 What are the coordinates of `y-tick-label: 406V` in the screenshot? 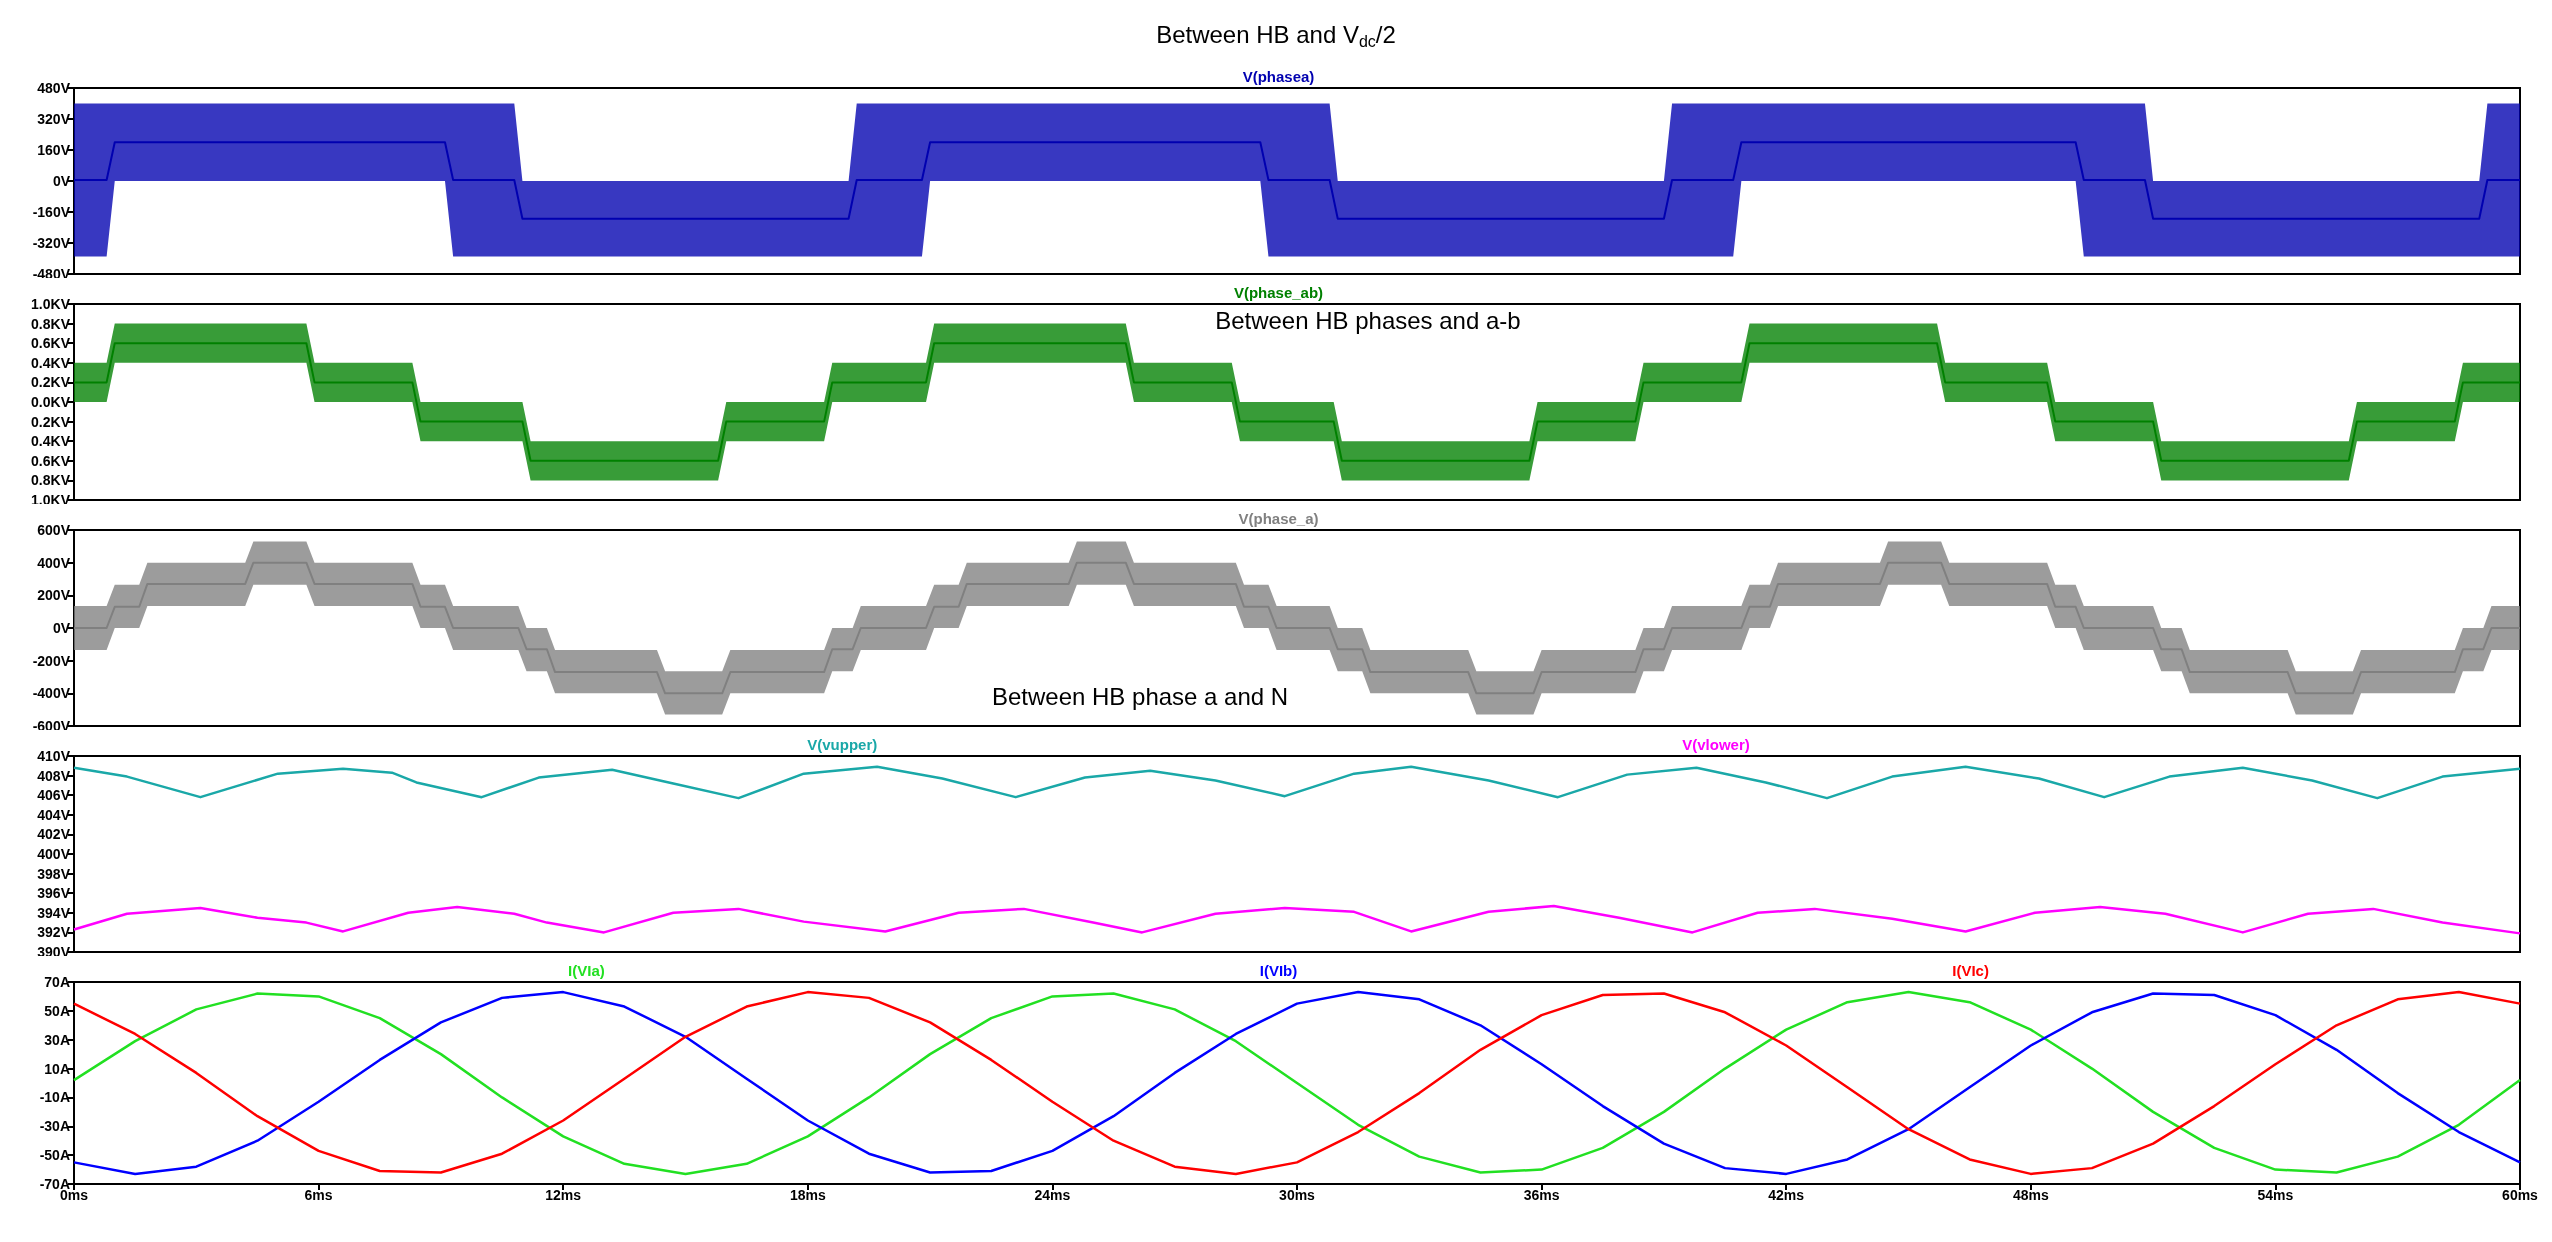 It's located at (54, 795).